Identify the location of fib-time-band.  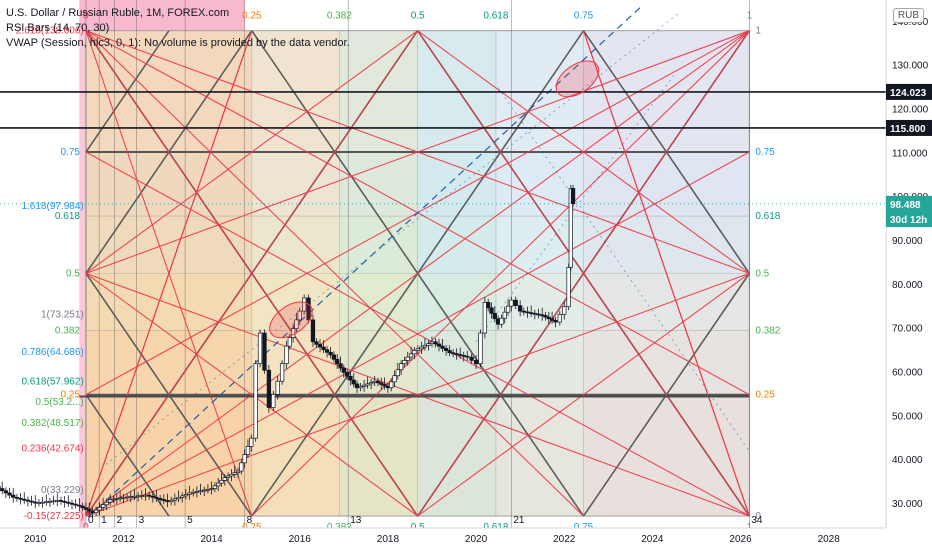
(162, 15).